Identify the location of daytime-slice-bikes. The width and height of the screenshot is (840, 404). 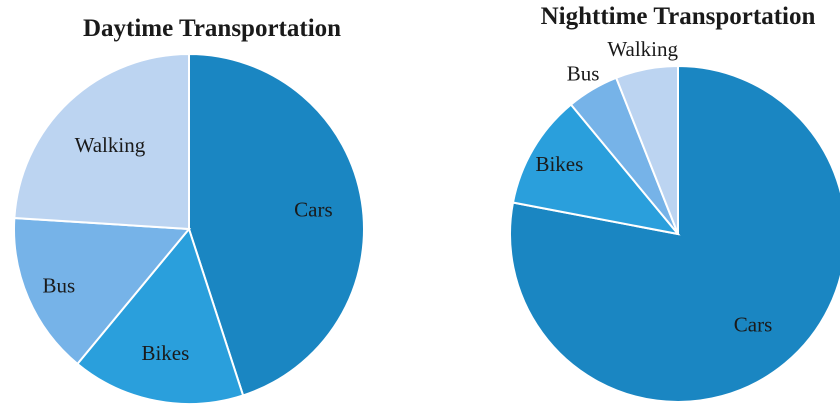
(160, 315).